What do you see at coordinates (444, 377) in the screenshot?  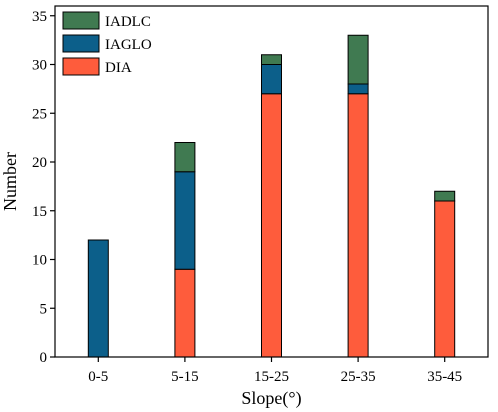 I see `x-tick-label: 35-45` at bounding box center [444, 377].